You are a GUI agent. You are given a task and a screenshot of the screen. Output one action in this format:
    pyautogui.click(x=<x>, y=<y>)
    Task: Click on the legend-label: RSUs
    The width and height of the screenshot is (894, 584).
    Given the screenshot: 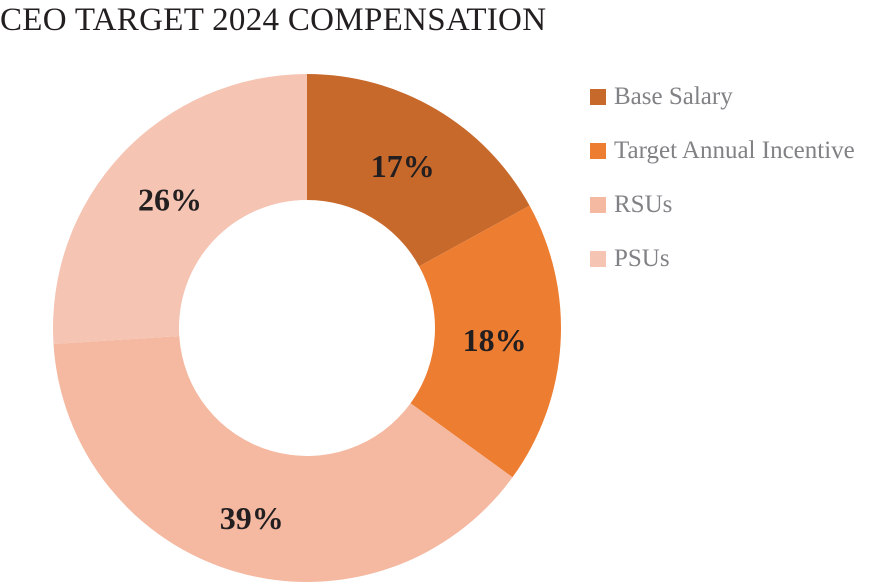 What is the action you would take?
    pyautogui.click(x=643, y=204)
    